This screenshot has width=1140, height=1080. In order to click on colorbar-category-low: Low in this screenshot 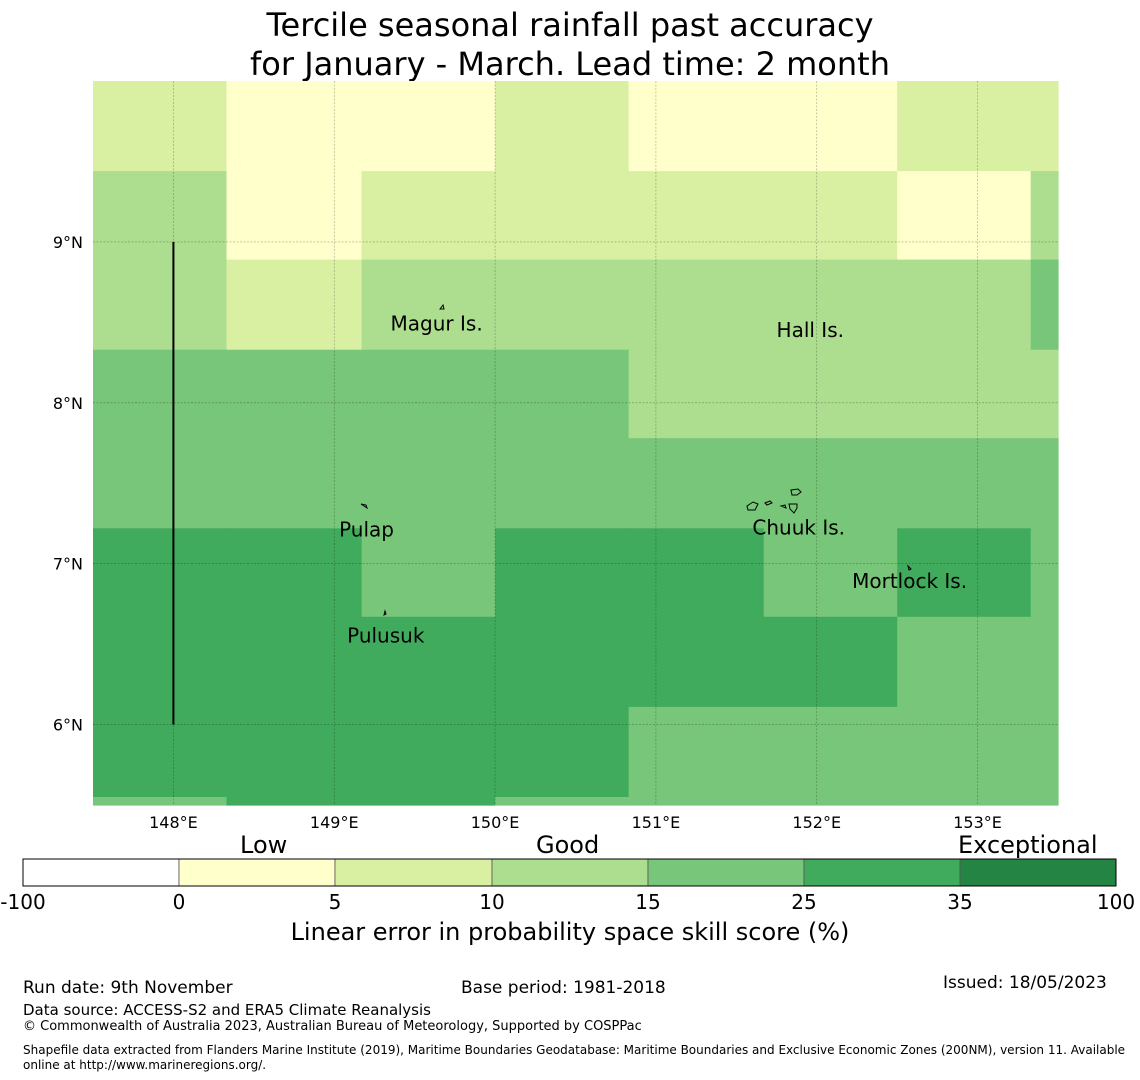, I will do `click(264, 845)`.